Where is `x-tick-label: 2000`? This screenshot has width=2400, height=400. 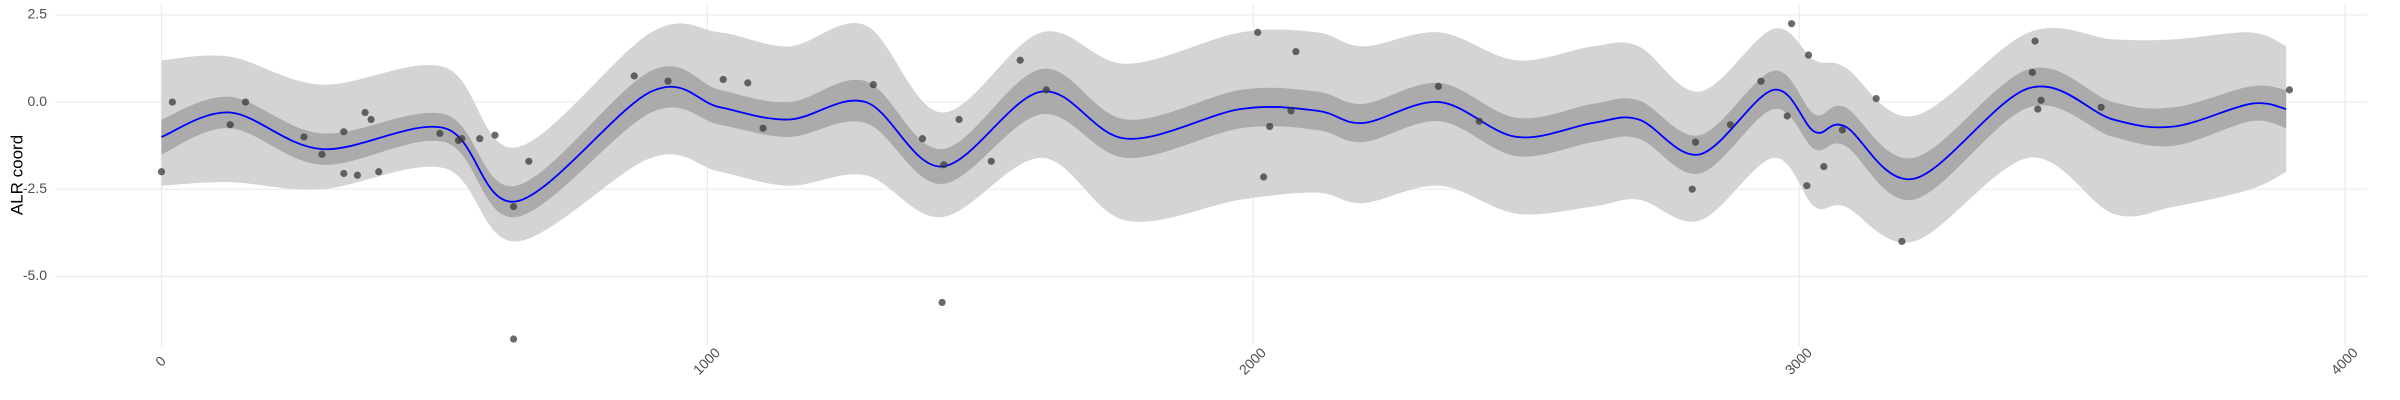
x-tick-label: 2000 is located at coordinates (1252, 360).